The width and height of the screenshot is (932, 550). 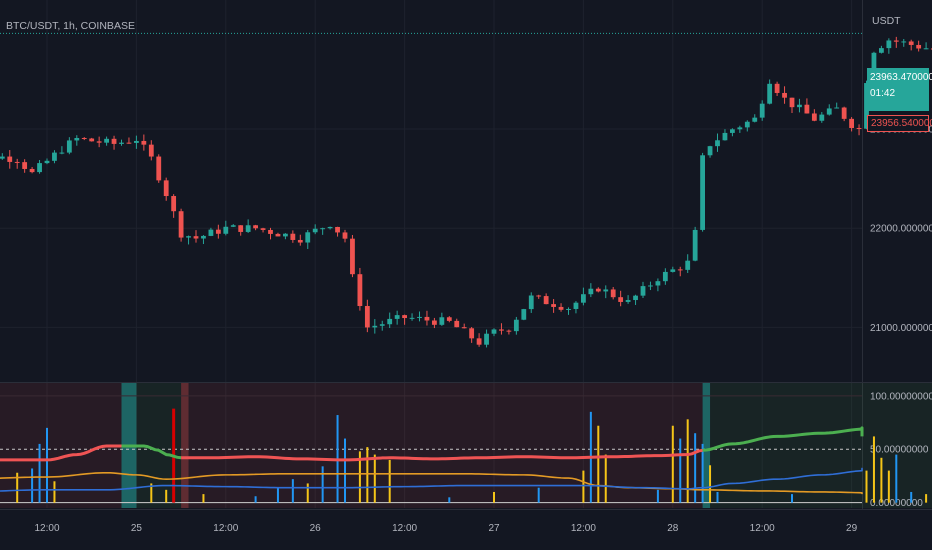 I want to click on oscillator-axis-tick: 0.00000000, so click(x=896, y=503).